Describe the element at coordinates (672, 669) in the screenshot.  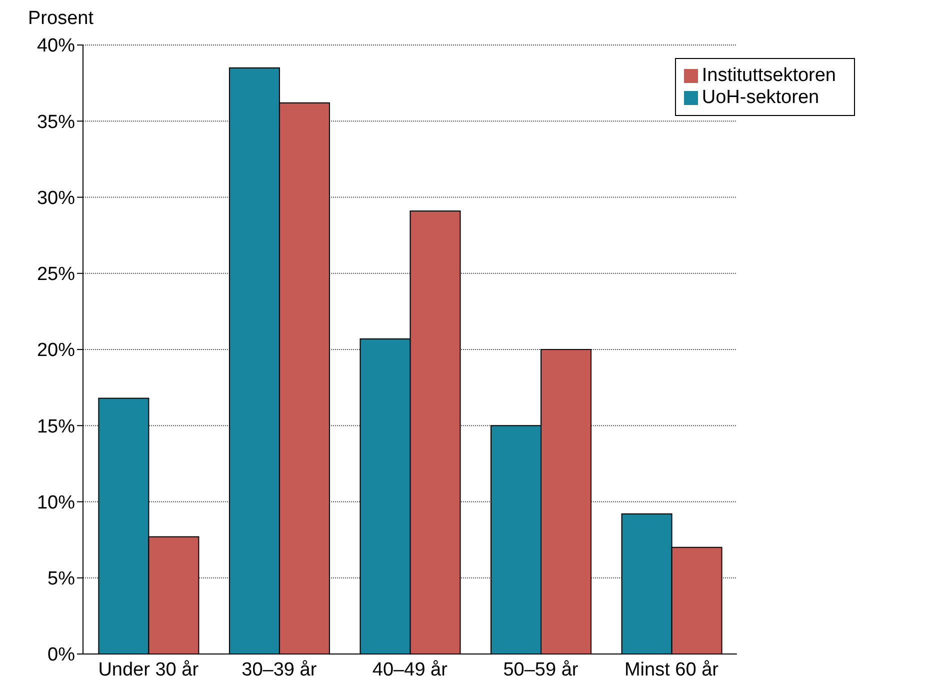
I see `x-tick-label: Minst 60 år` at that location.